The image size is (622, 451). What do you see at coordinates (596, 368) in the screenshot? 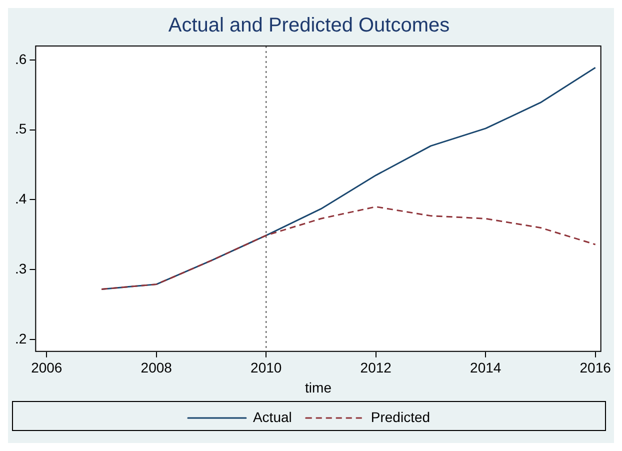
I see `x-tick-label: 2016` at bounding box center [596, 368].